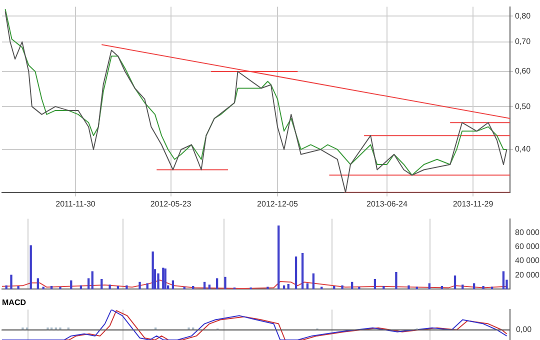 The image size is (540, 340). Describe the element at coordinates (523, 15) in the screenshot. I see `y-tick-label: 0,80` at that location.